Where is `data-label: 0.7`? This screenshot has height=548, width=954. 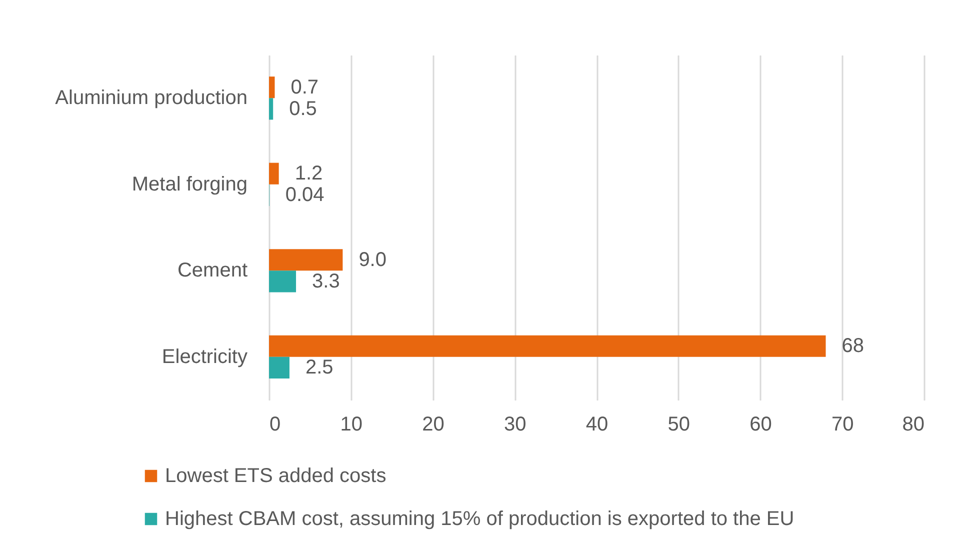 data-label: 0.7 is located at coordinates (304, 87).